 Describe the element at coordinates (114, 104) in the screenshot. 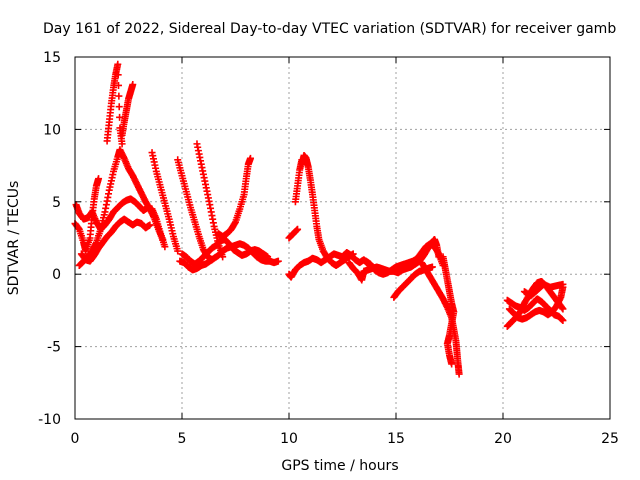

I see `series-spike-e` at that location.